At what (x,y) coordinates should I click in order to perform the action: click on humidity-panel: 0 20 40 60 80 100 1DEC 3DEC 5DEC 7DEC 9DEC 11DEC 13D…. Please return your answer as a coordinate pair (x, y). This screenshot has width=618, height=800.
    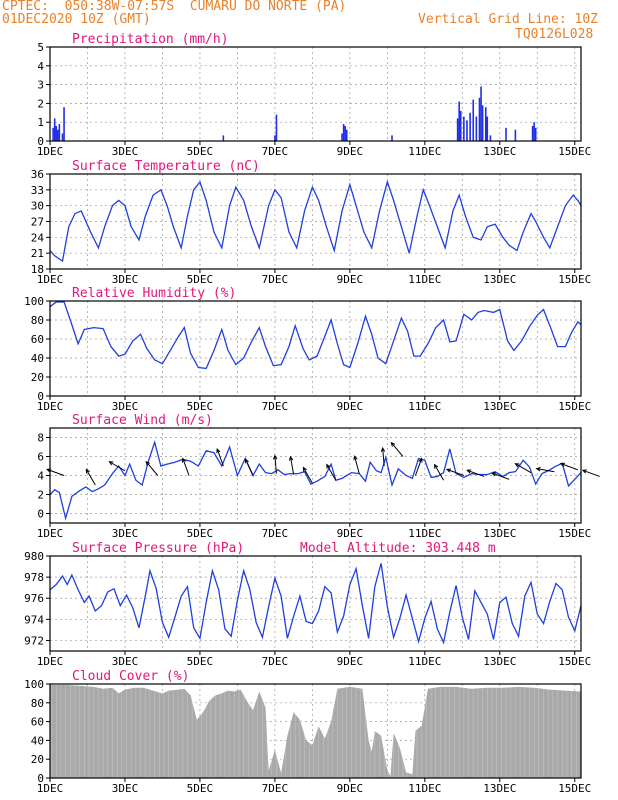
    Looking at the image, I should click on (307, 349).